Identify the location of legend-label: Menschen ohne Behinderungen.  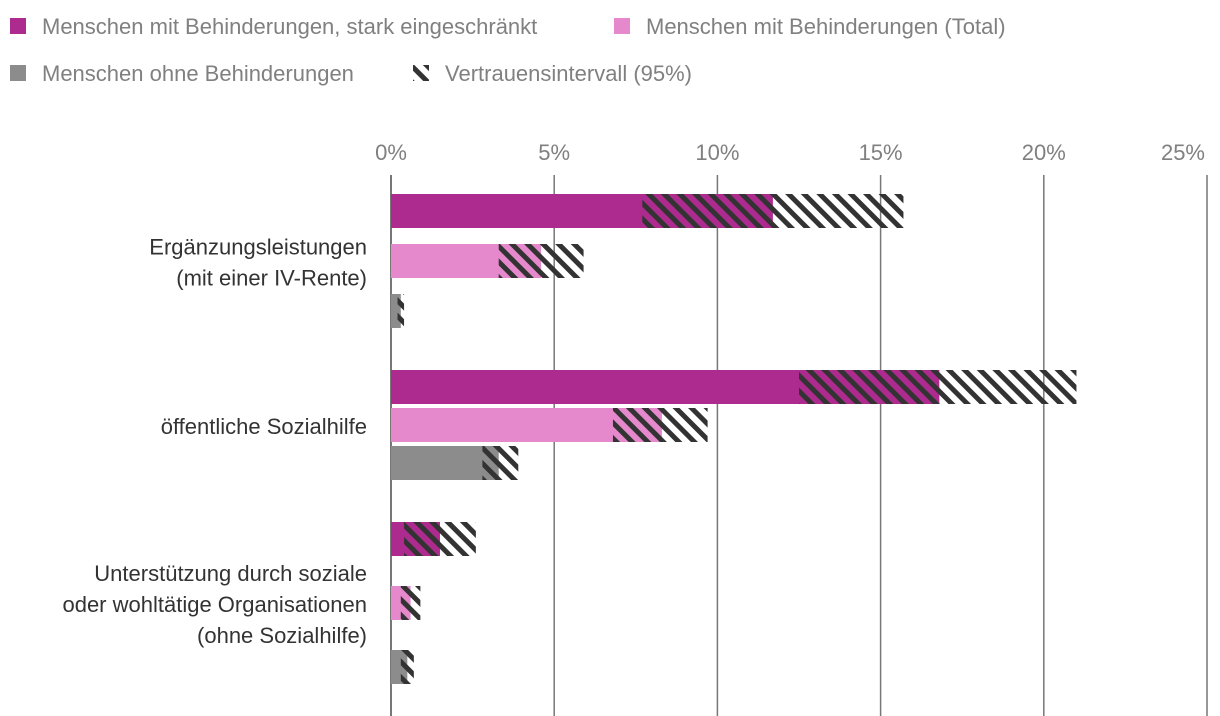
(198, 73).